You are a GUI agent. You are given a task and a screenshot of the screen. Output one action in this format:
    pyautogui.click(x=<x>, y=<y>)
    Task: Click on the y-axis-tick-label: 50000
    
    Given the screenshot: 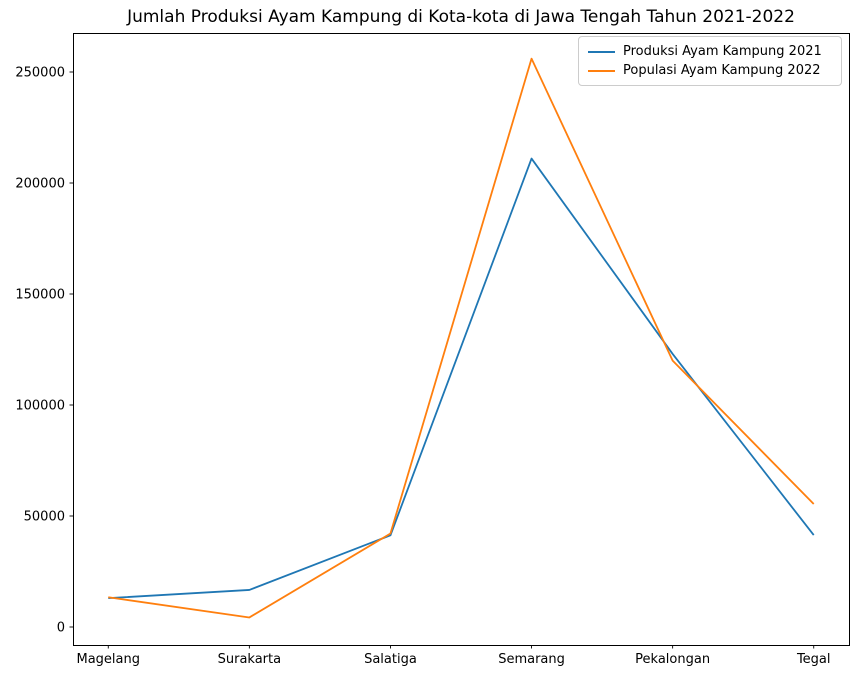 What is the action you would take?
    pyautogui.click(x=44, y=517)
    